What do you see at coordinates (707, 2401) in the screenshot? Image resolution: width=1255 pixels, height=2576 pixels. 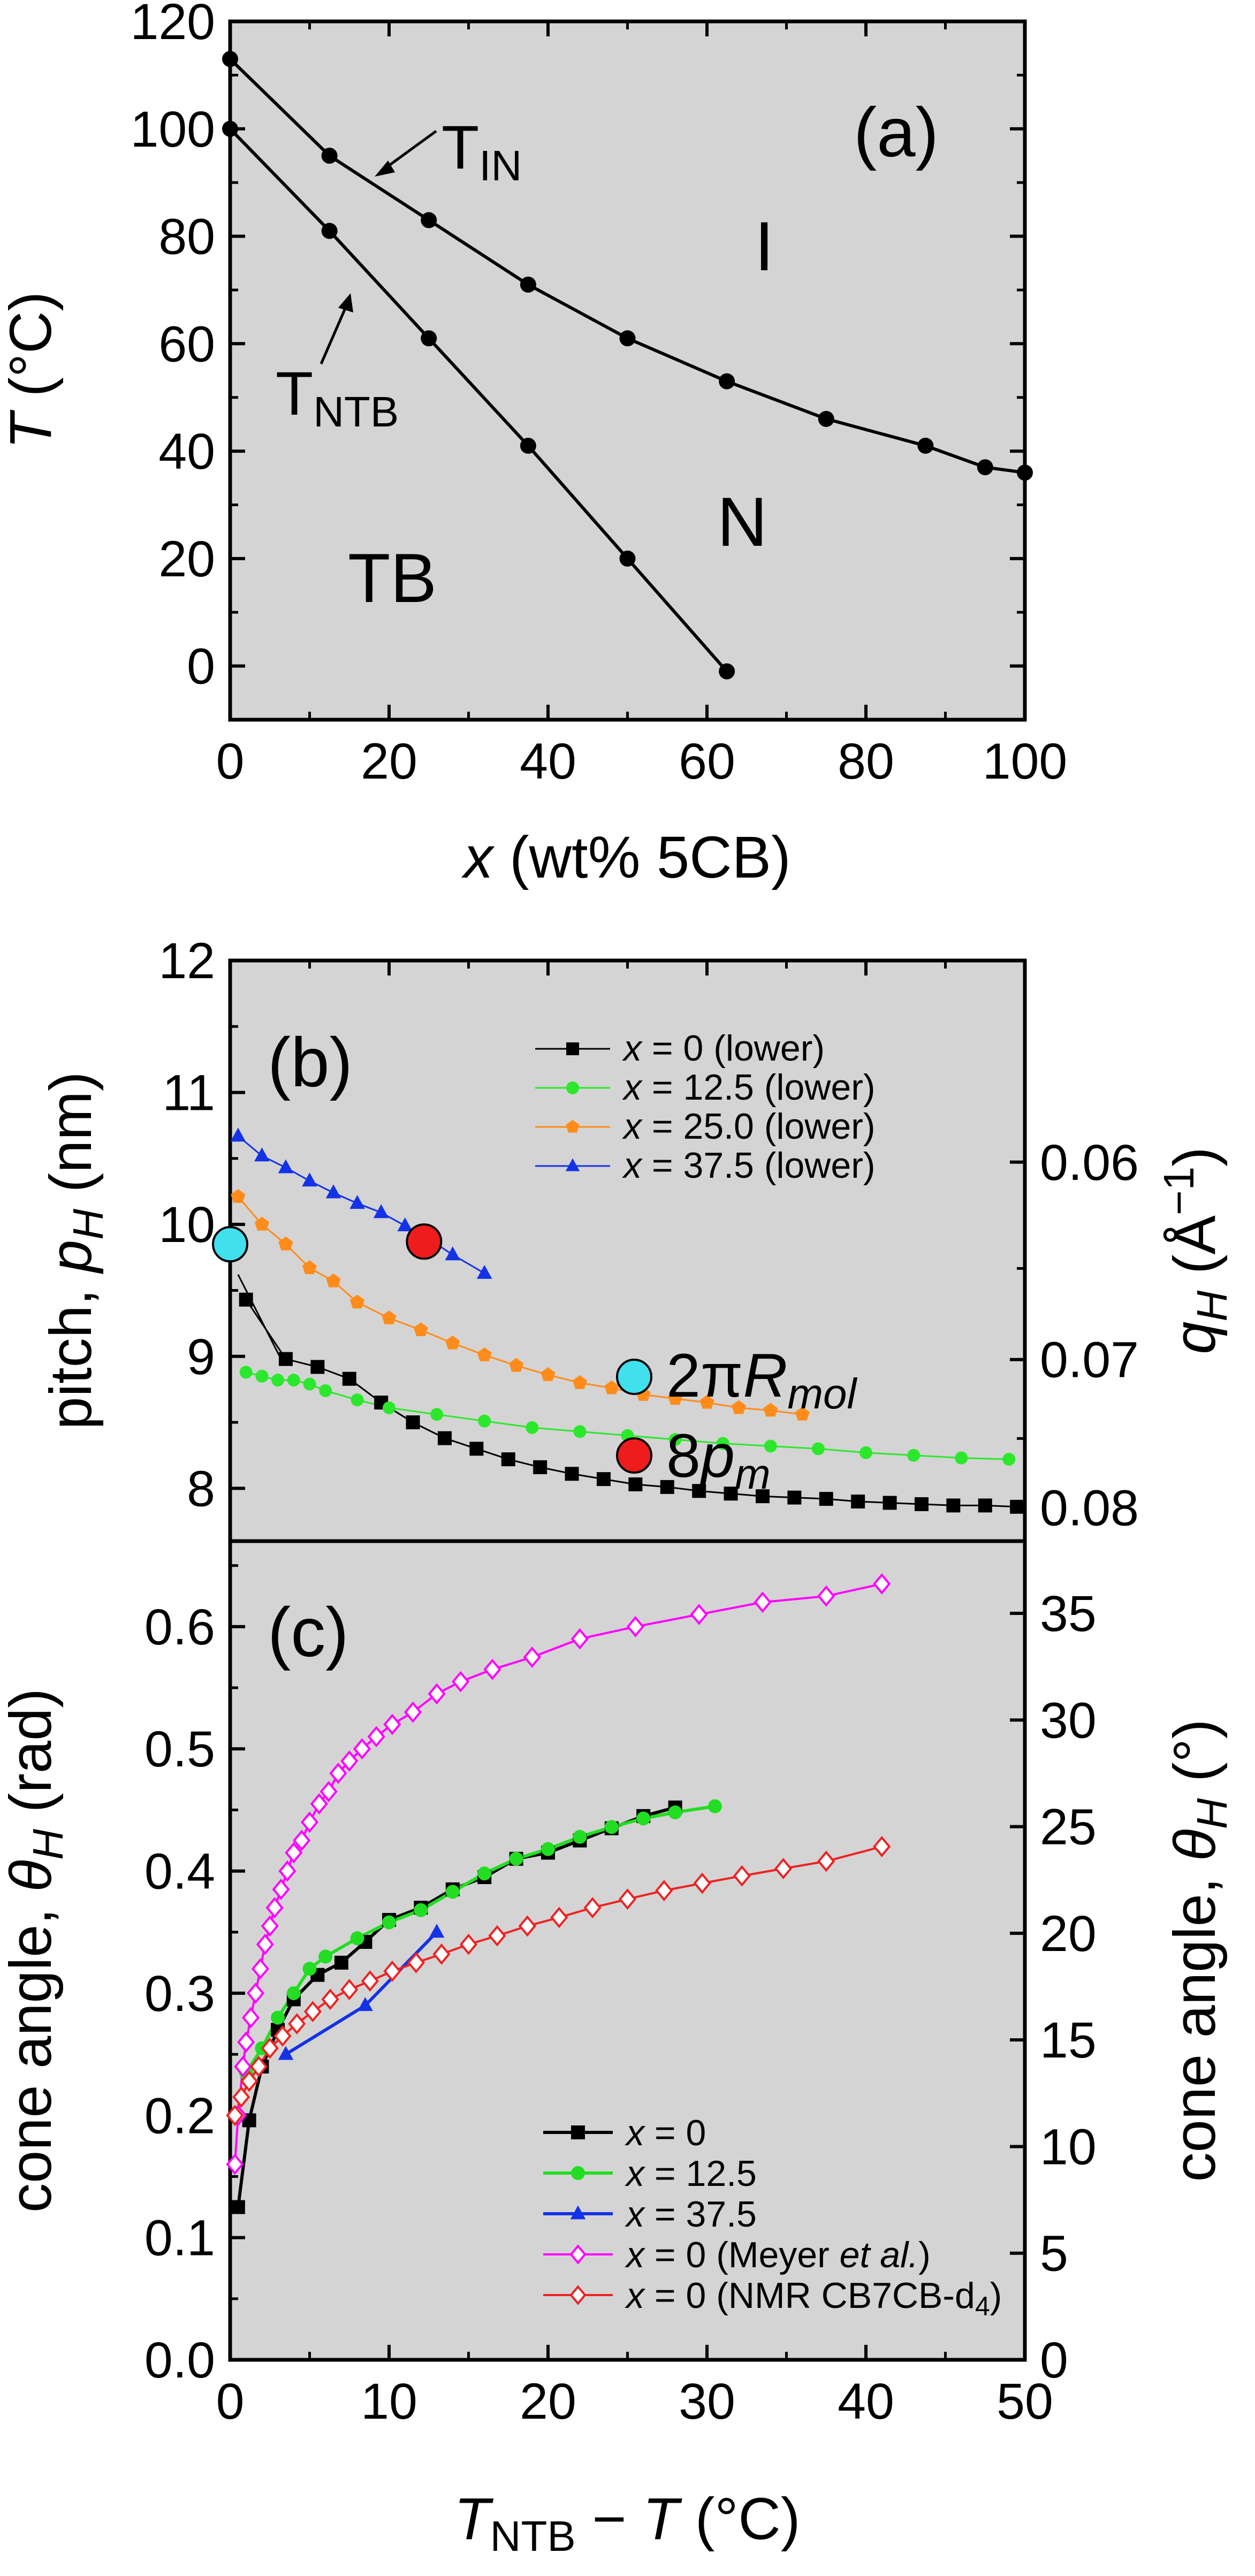 I see `x-tick-label-30: 30` at bounding box center [707, 2401].